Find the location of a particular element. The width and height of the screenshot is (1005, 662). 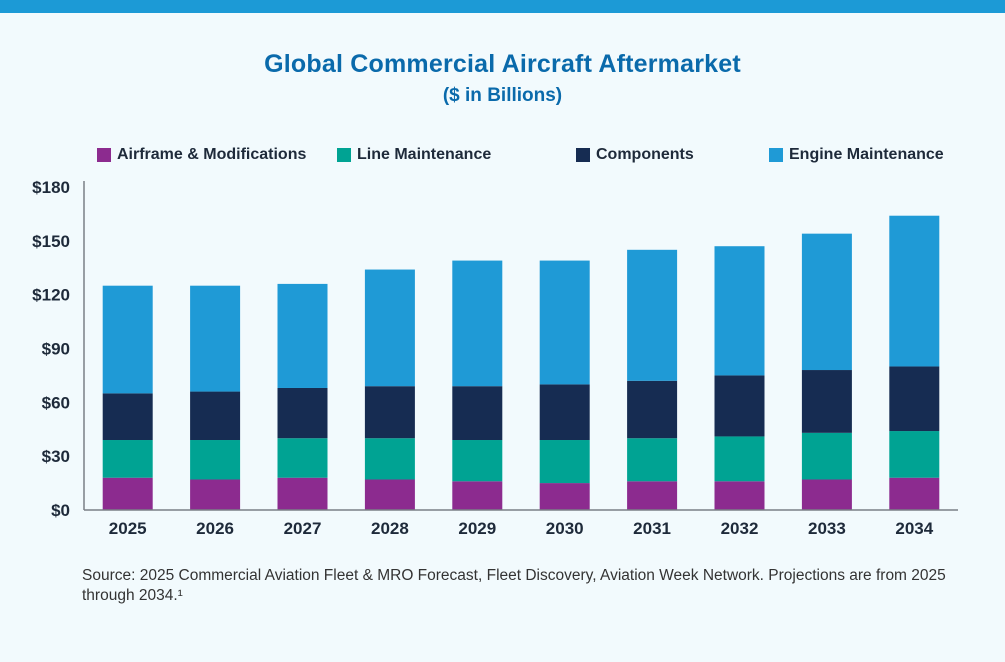

bar-2033-components is located at coordinates (826, 401).